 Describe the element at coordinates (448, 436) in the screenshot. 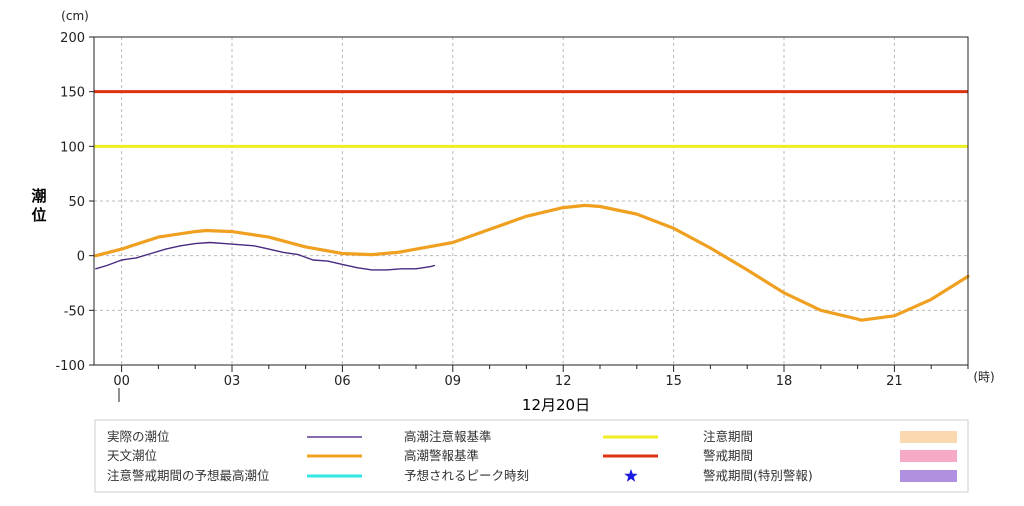

I see `legend-label: 高潮注意報基準` at that location.